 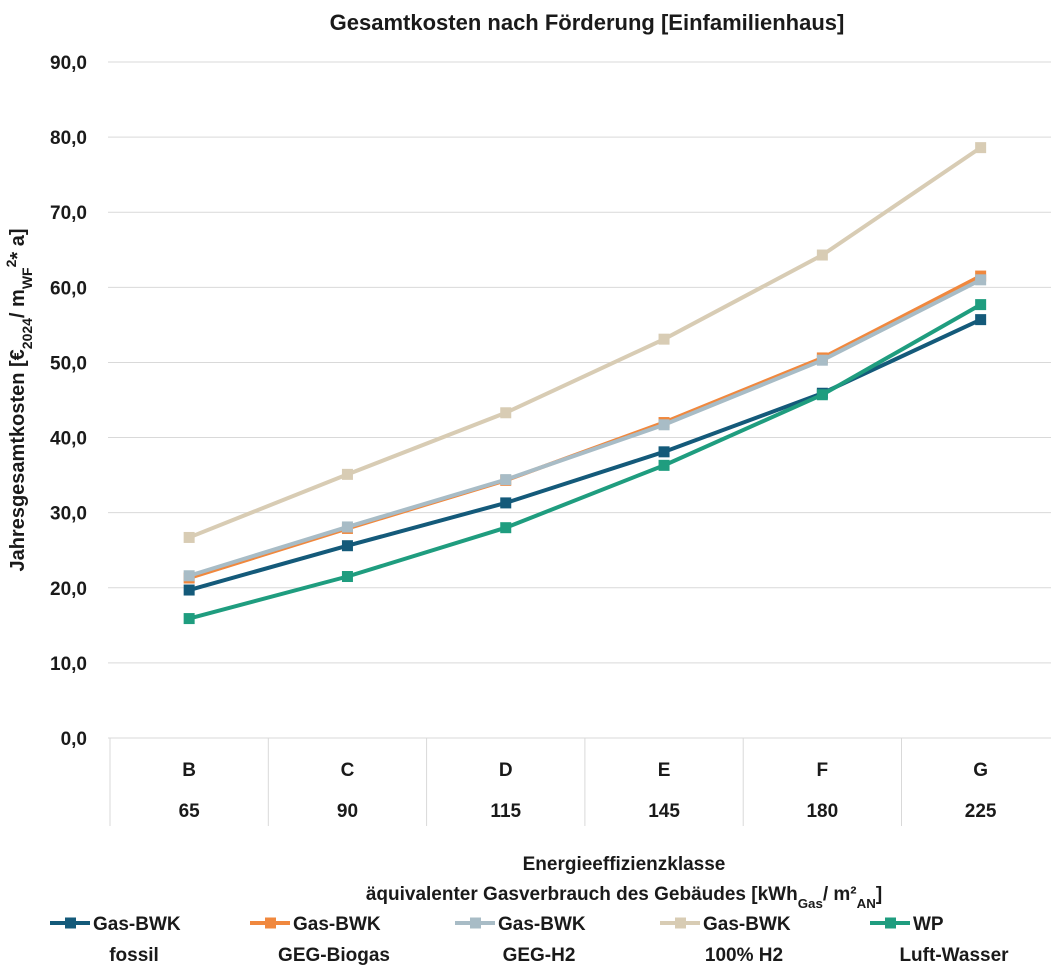 I want to click on legend-item: WP Luft-Wasser, so click(x=939, y=940).